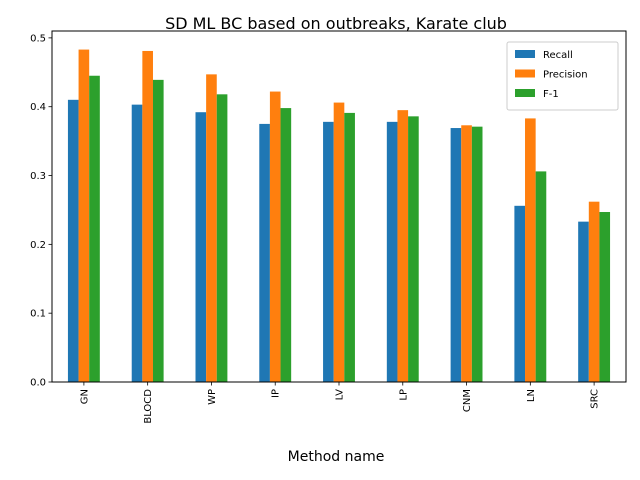 The width and height of the screenshot is (640, 480). Describe the element at coordinates (340, 394) in the screenshot. I see `x-tick-label-lv: LV` at that location.